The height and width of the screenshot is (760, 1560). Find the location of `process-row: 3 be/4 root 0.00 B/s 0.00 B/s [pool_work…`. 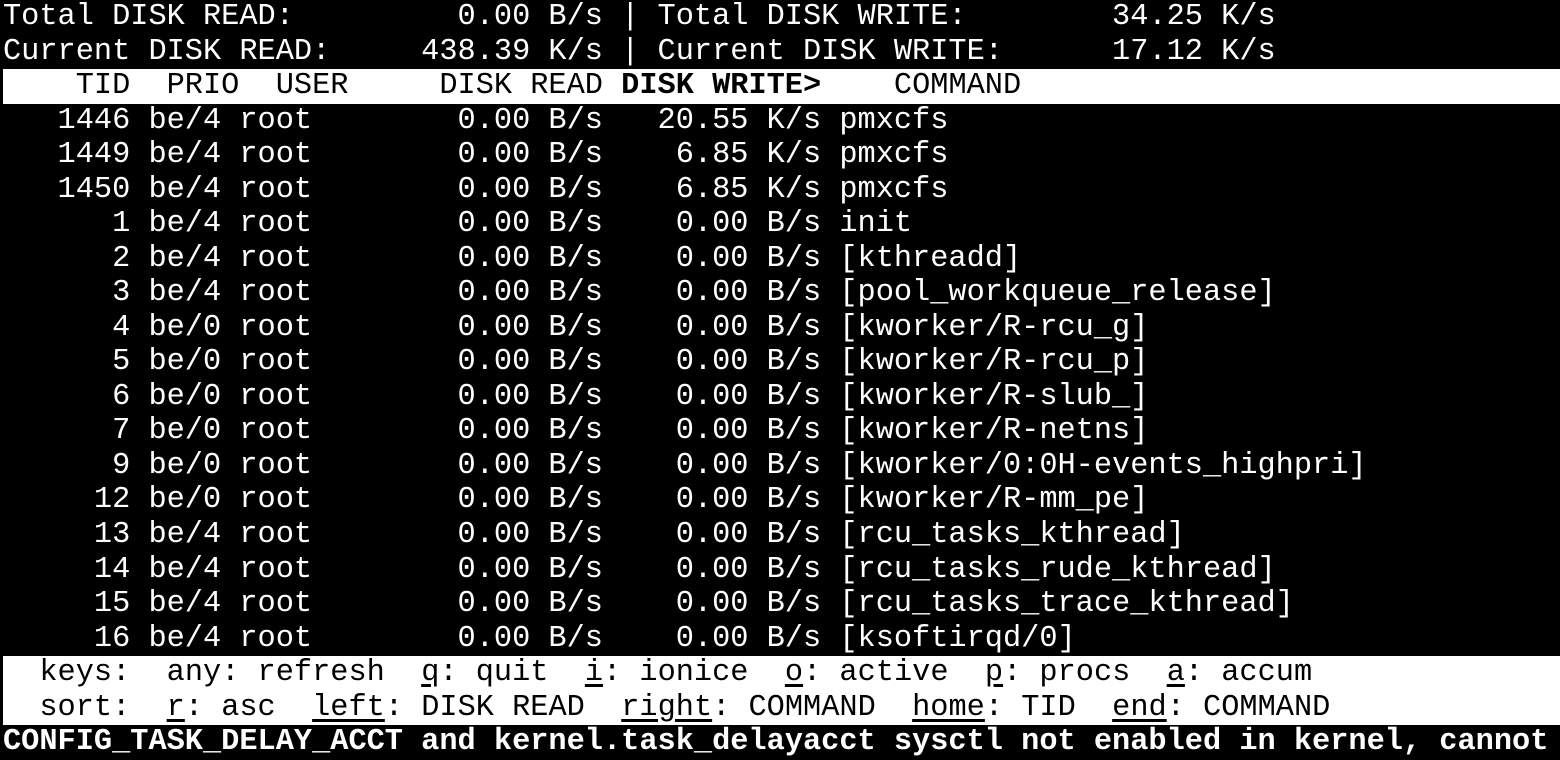

process-row: 3 be/4 root 0.00 B/s 0.00 B/s [pool_work… is located at coordinates (639, 293).